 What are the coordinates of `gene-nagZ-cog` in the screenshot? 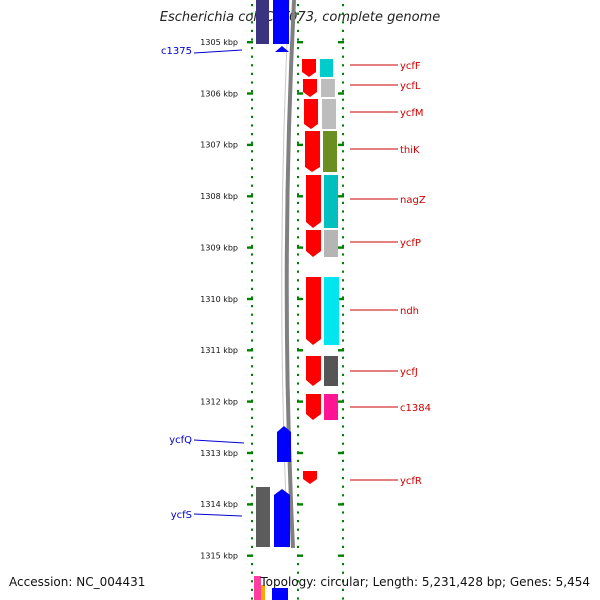 It's located at (331, 201).